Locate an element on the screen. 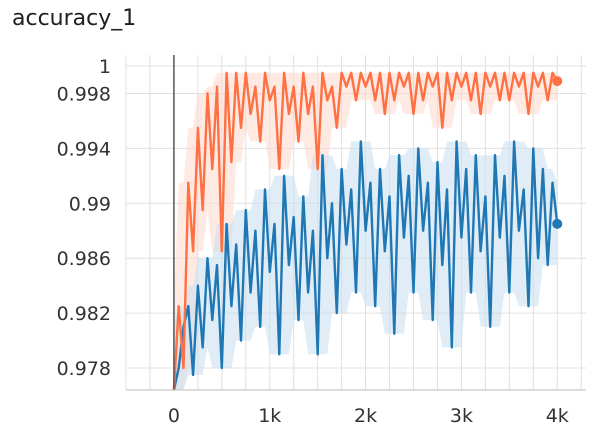 This screenshot has width=601, height=428. chart-title: accuracy_1 is located at coordinates (74, 18).